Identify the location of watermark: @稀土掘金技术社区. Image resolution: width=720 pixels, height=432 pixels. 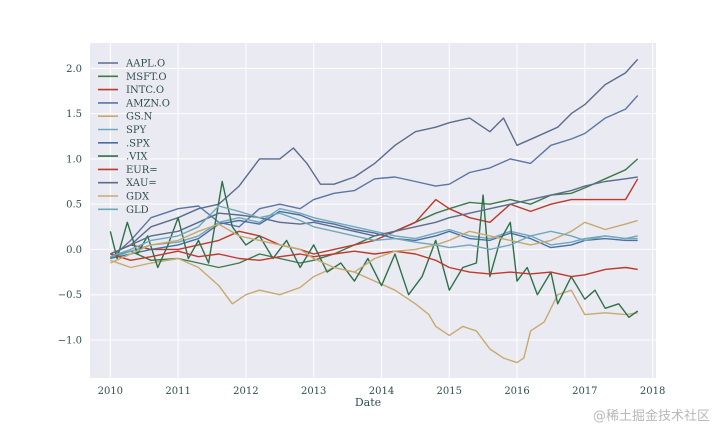
(651, 416).